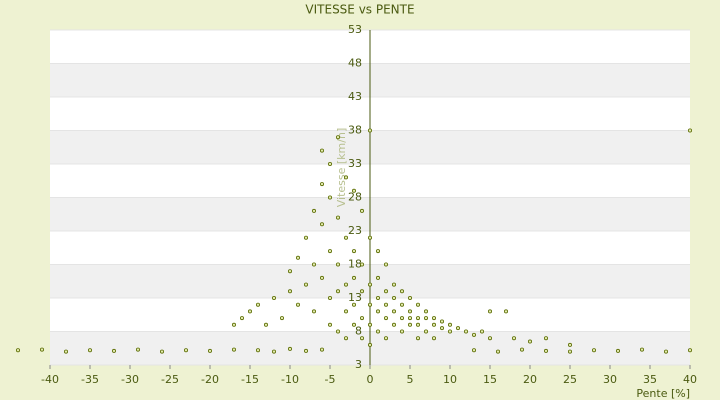  What do you see at coordinates (90, 379) in the screenshot?
I see `x-tick-label: -35` at bounding box center [90, 379].